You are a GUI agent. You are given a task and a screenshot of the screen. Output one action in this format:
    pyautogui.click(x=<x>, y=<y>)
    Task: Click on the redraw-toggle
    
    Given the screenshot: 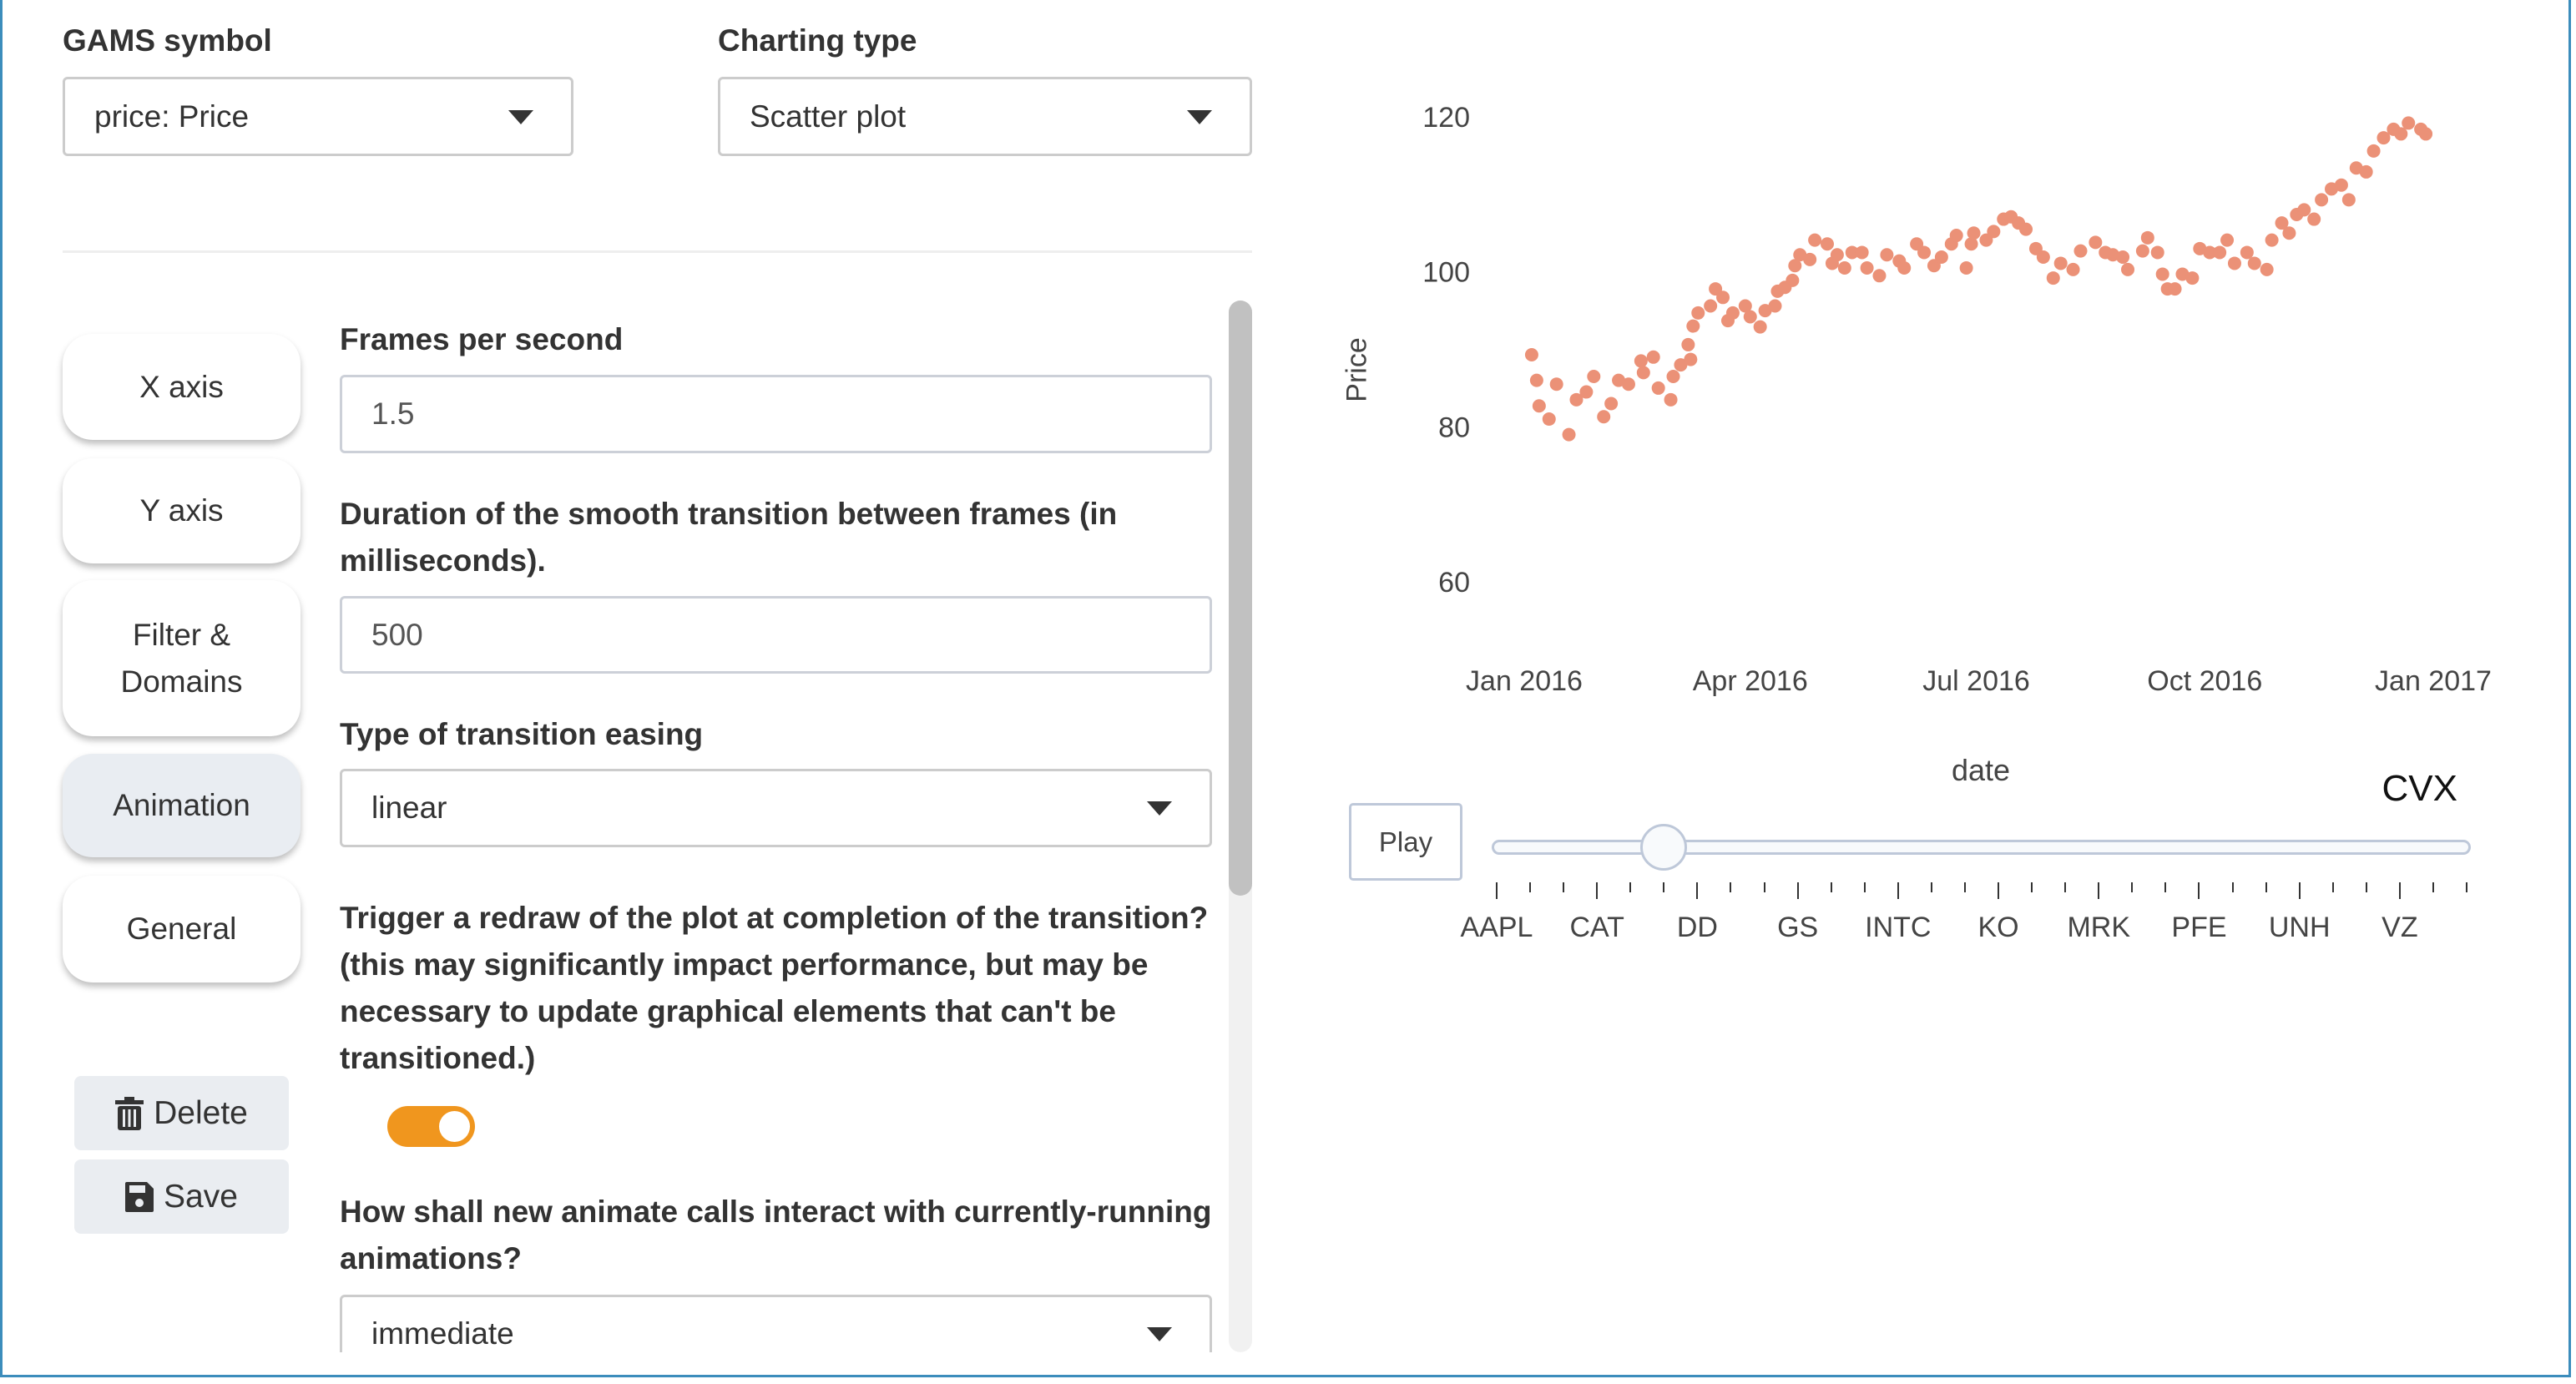 What is the action you would take?
    pyautogui.click(x=431, y=1126)
    